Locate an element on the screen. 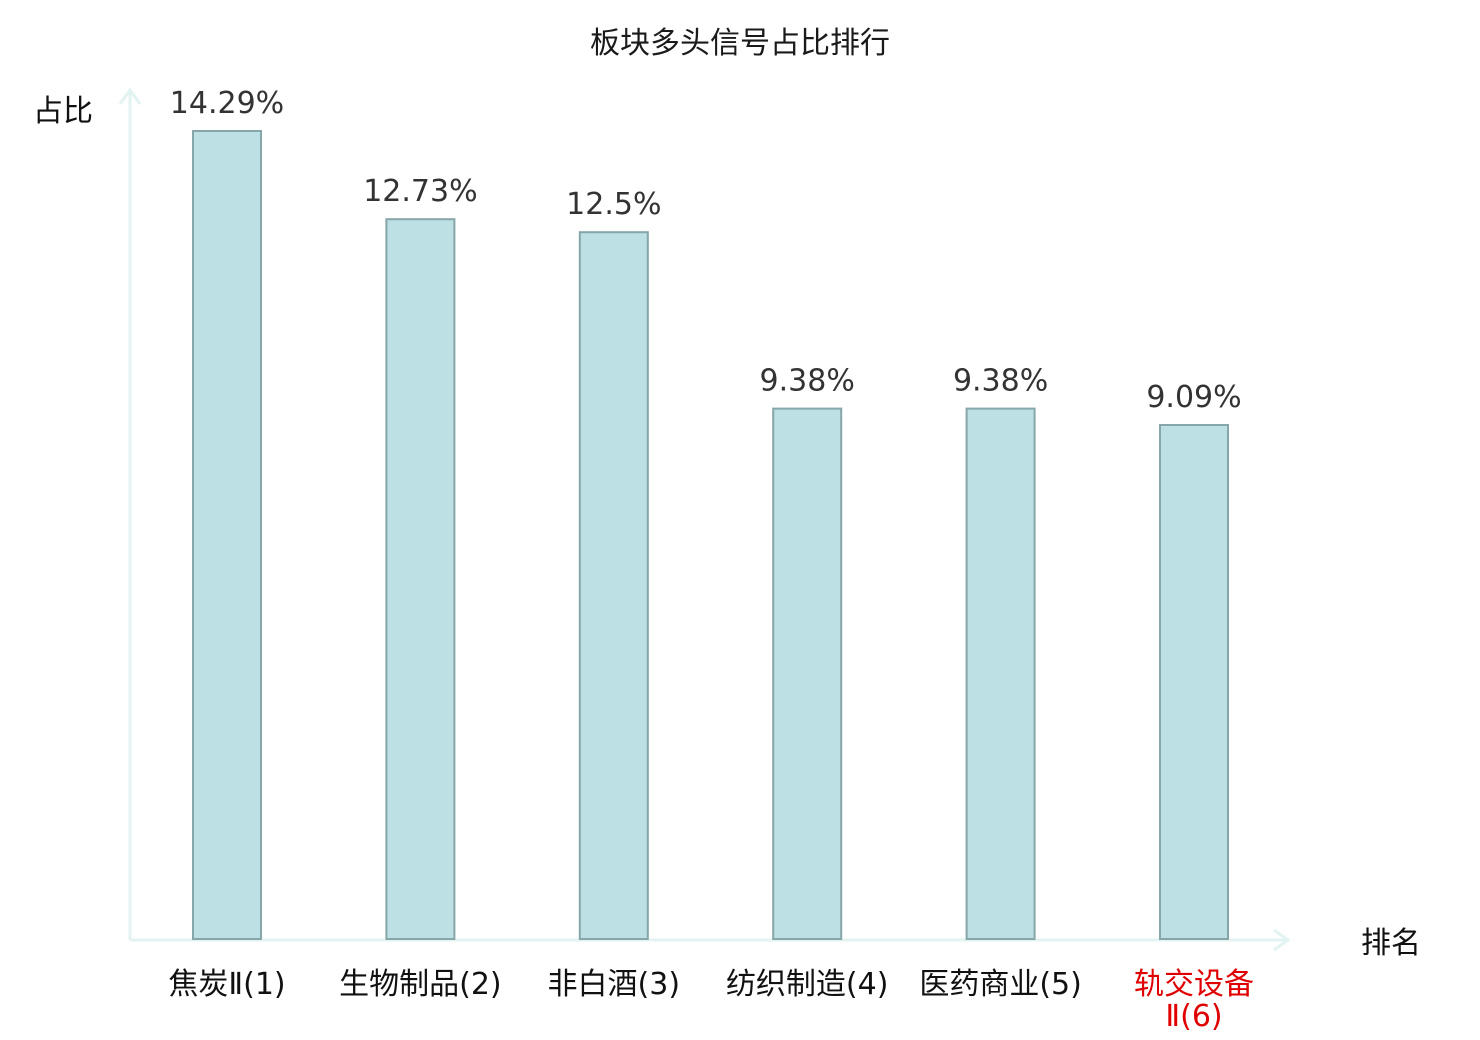 The height and width of the screenshot is (1040, 1480). data-label: 12.73% is located at coordinates (420, 191).